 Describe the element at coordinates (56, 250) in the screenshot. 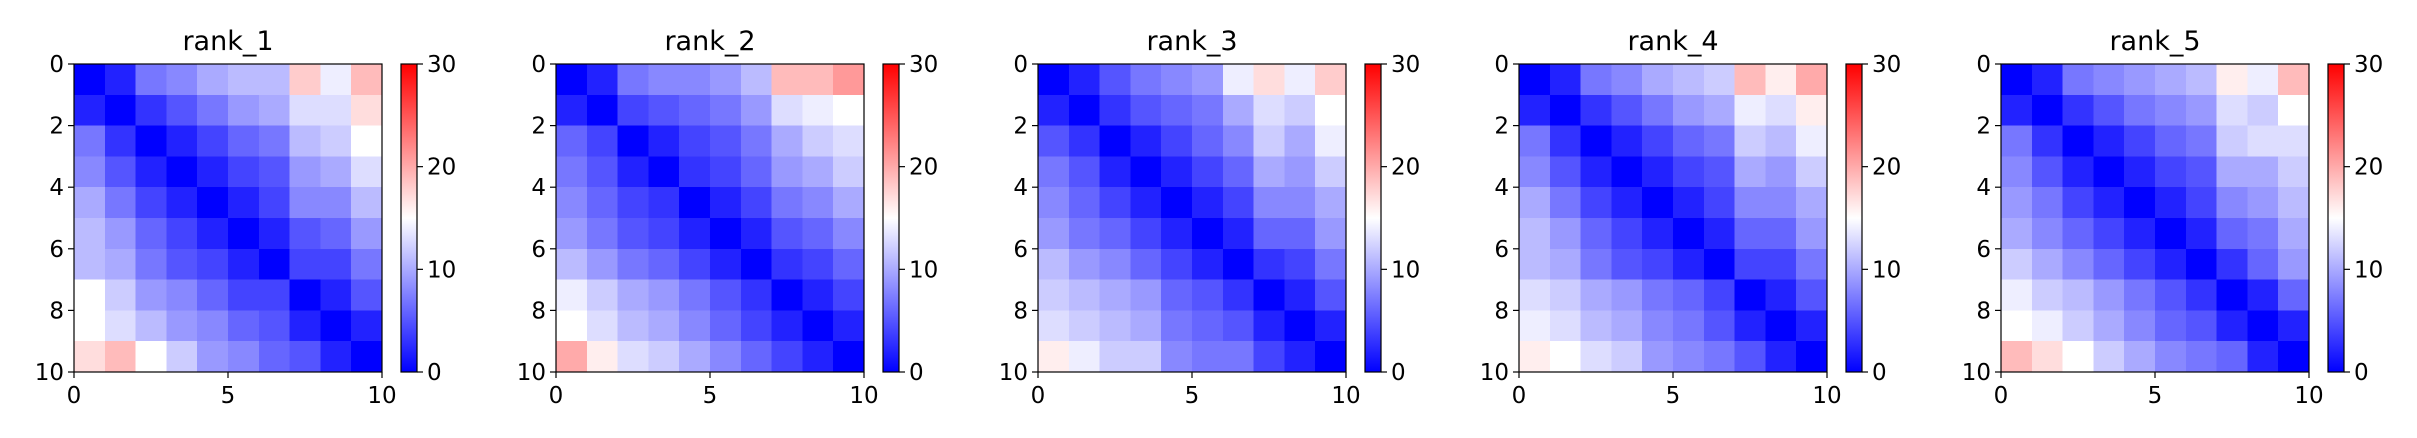

I see `y-tick-label: 6` at that location.